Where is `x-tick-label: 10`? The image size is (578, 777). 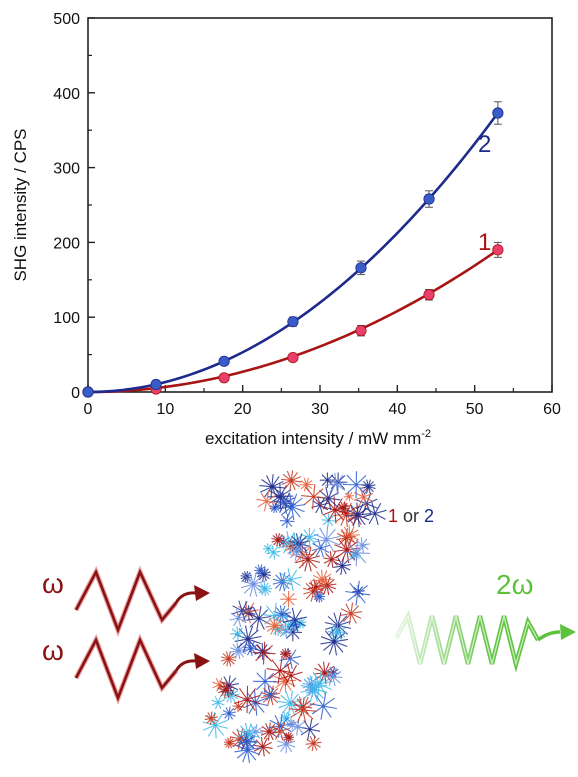
x-tick-label: 10 is located at coordinates (165, 409).